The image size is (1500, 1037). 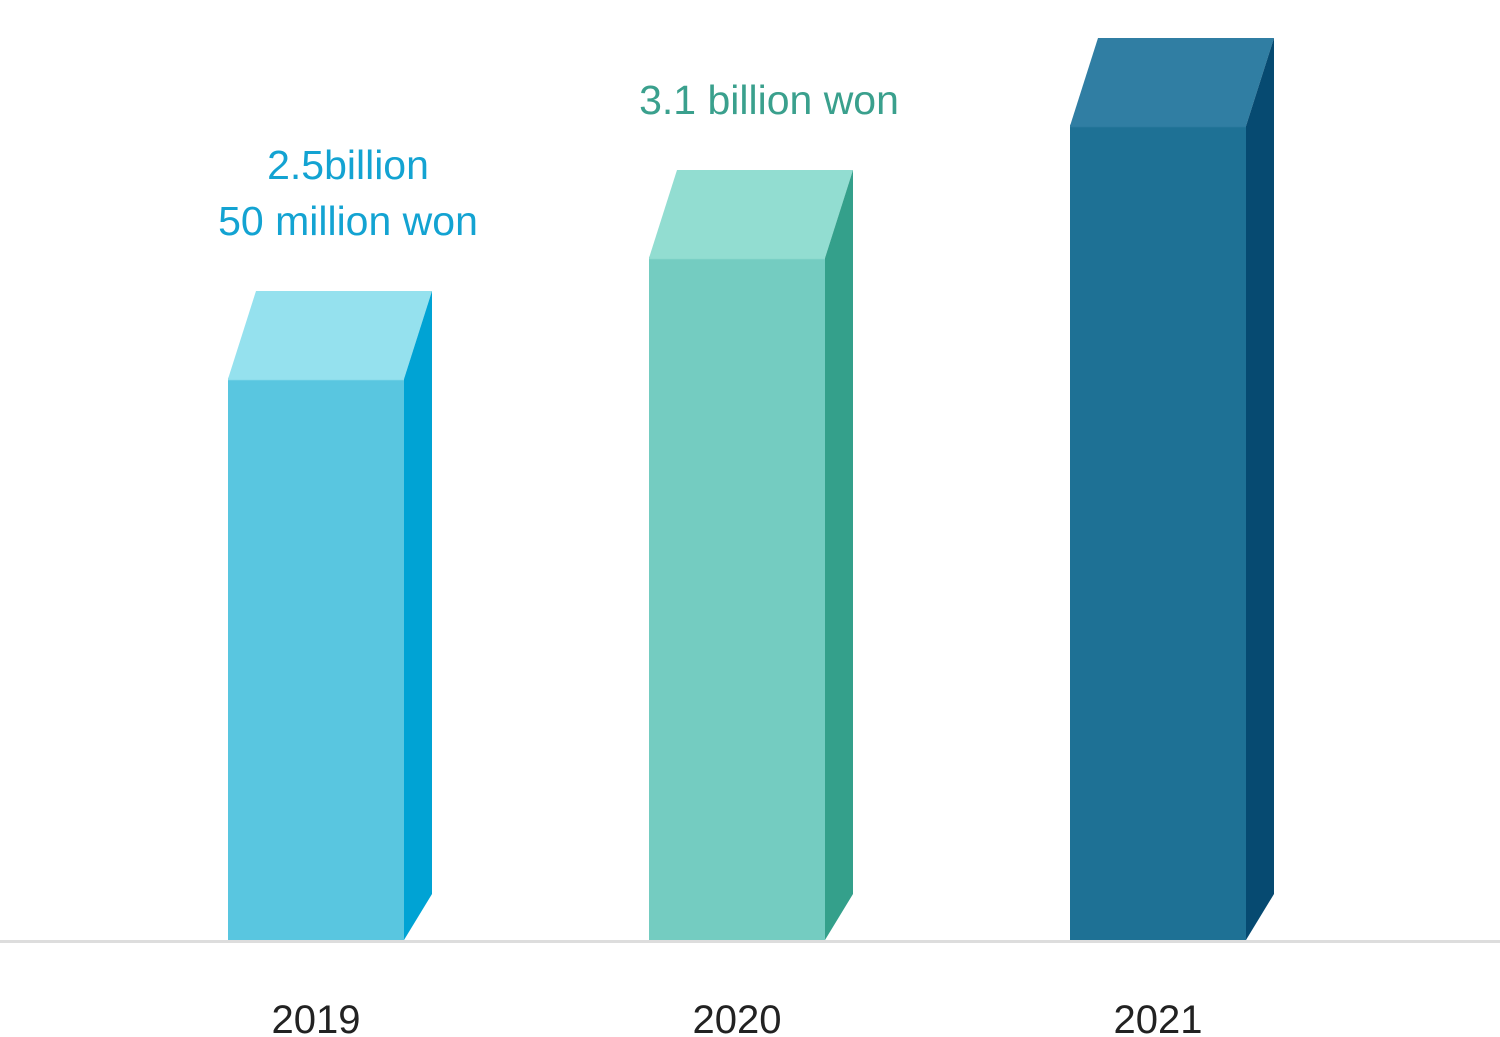 I want to click on x-tick-label-2019: 2019, so click(x=316, y=1017).